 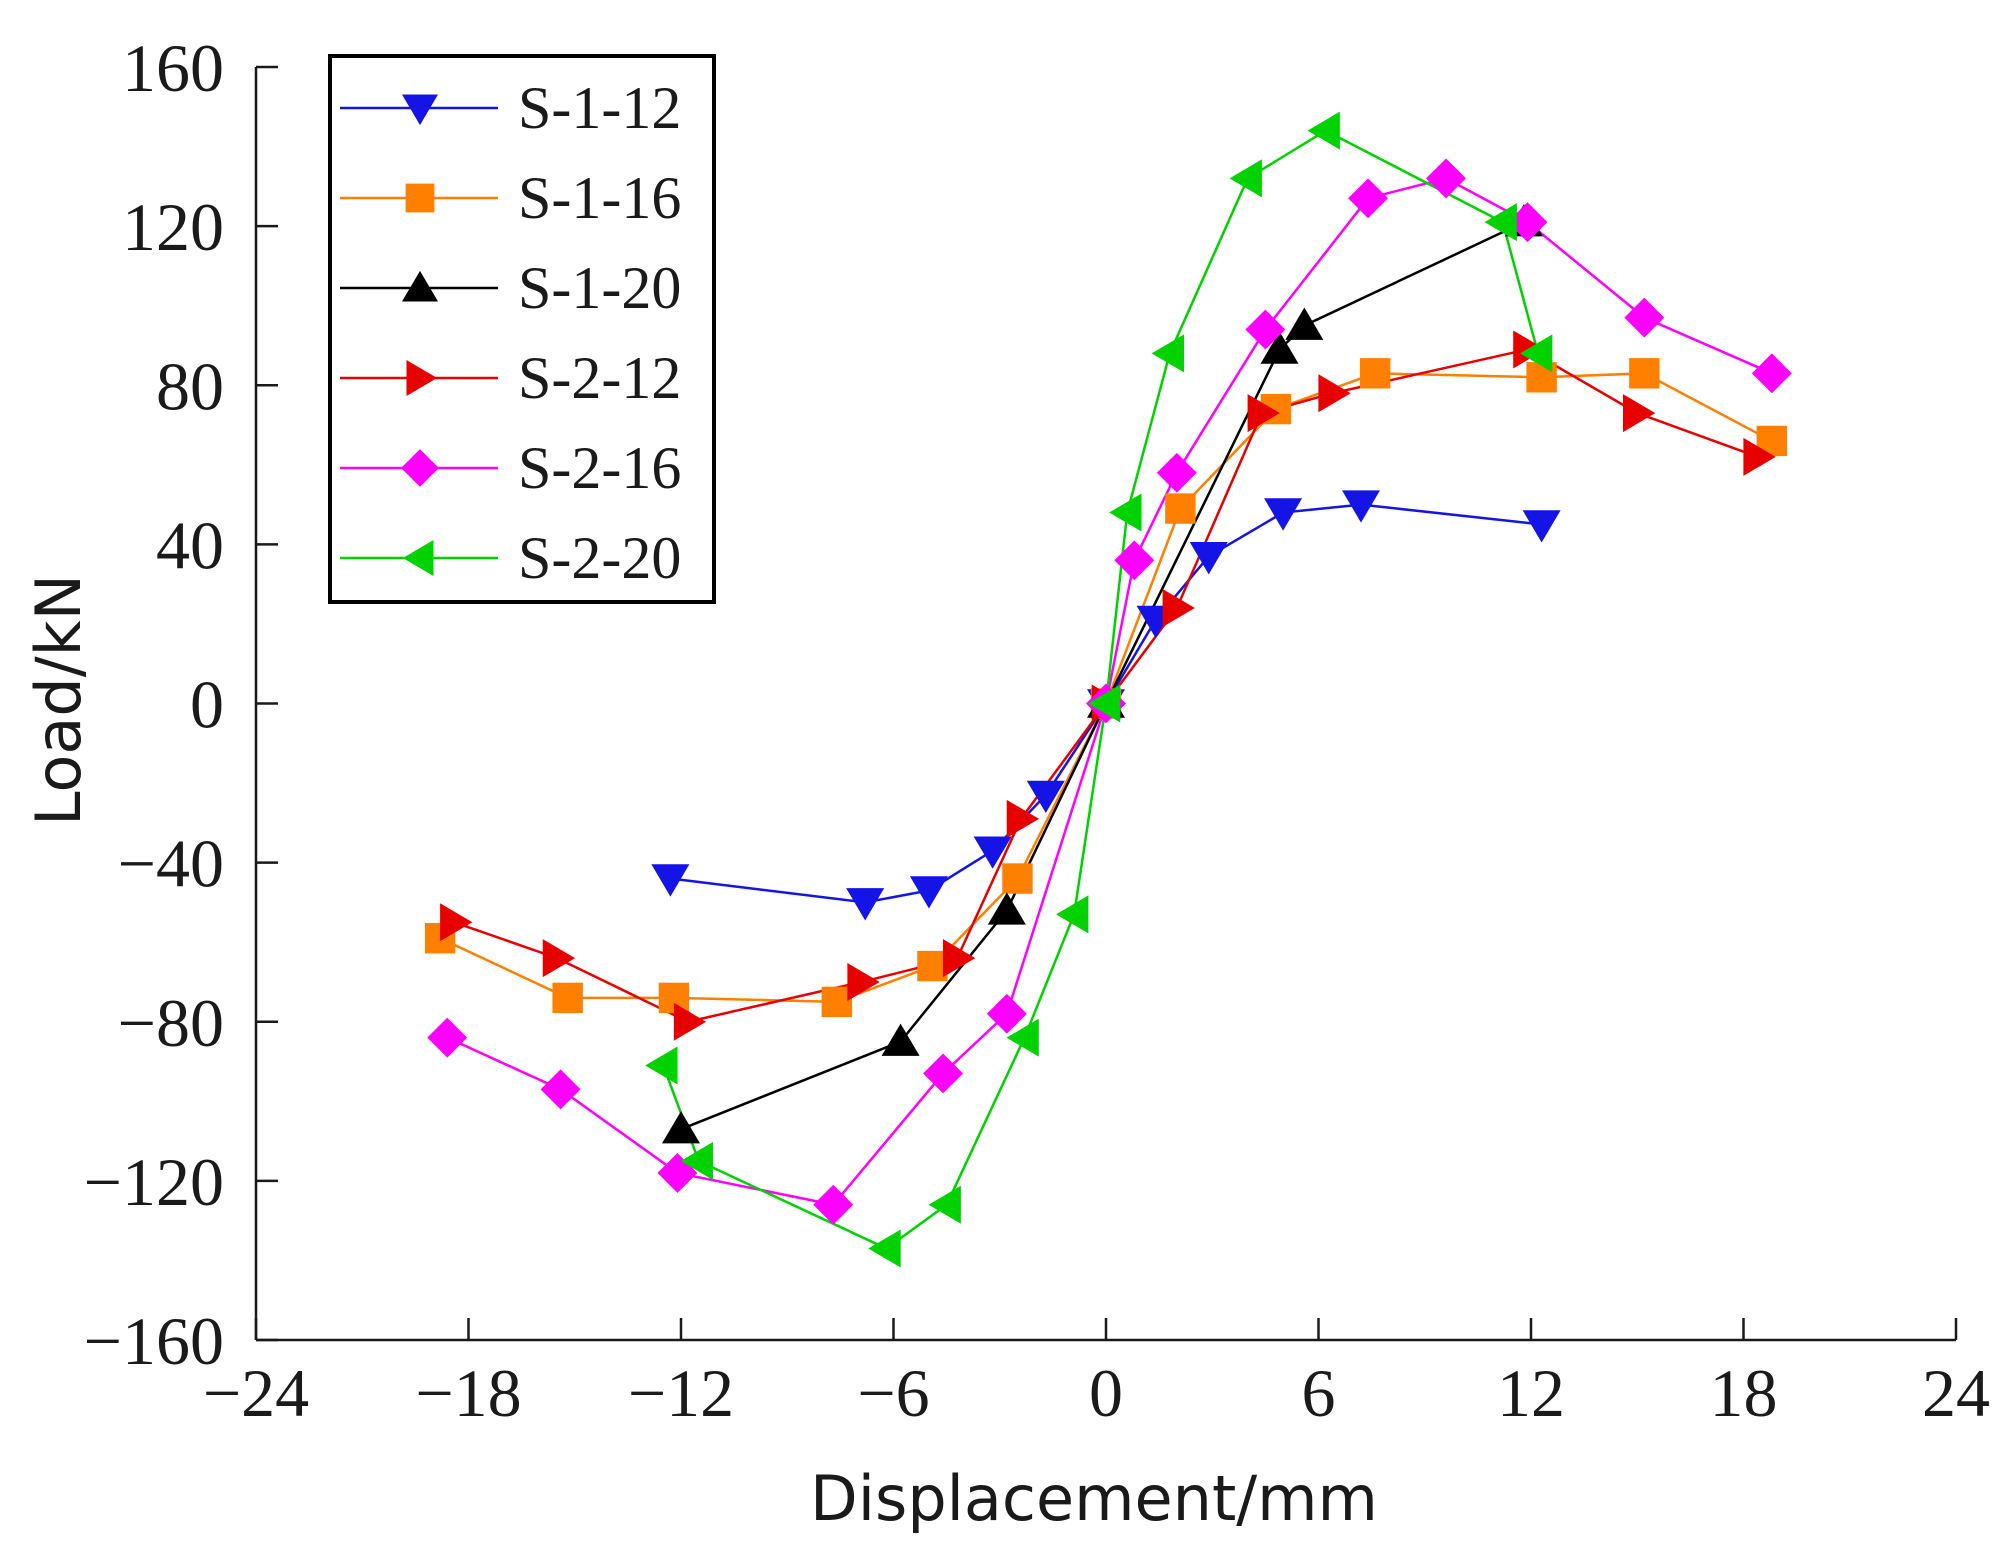 I want to click on legend-box, so click(x=522, y=329).